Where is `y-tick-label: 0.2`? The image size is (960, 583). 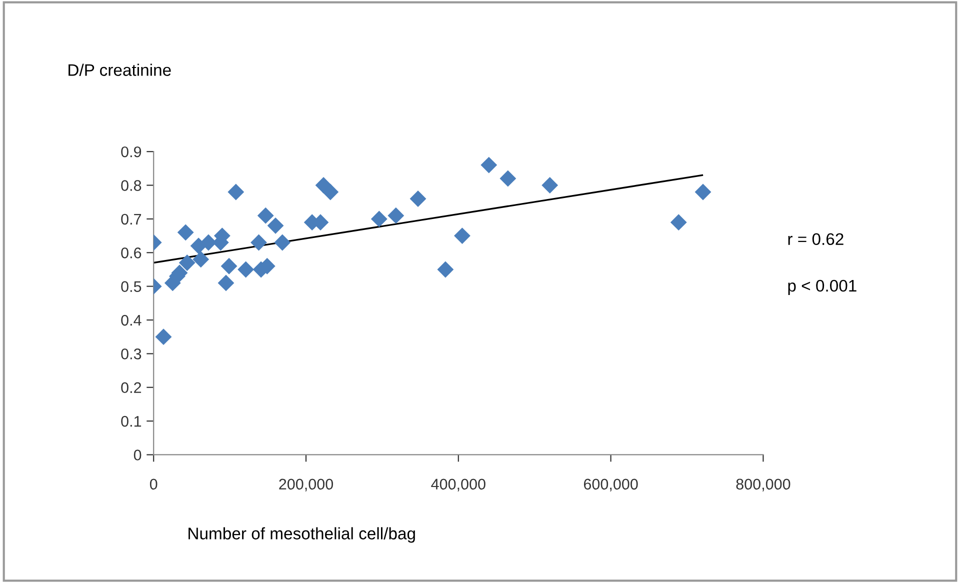 y-tick-label: 0.2 is located at coordinates (131, 388).